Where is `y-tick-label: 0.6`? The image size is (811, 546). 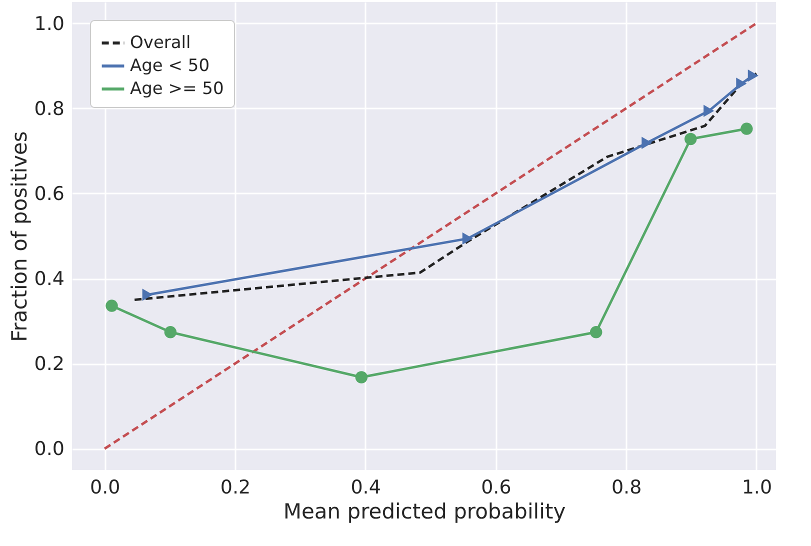 y-tick-label: 0.6 is located at coordinates (49, 193).